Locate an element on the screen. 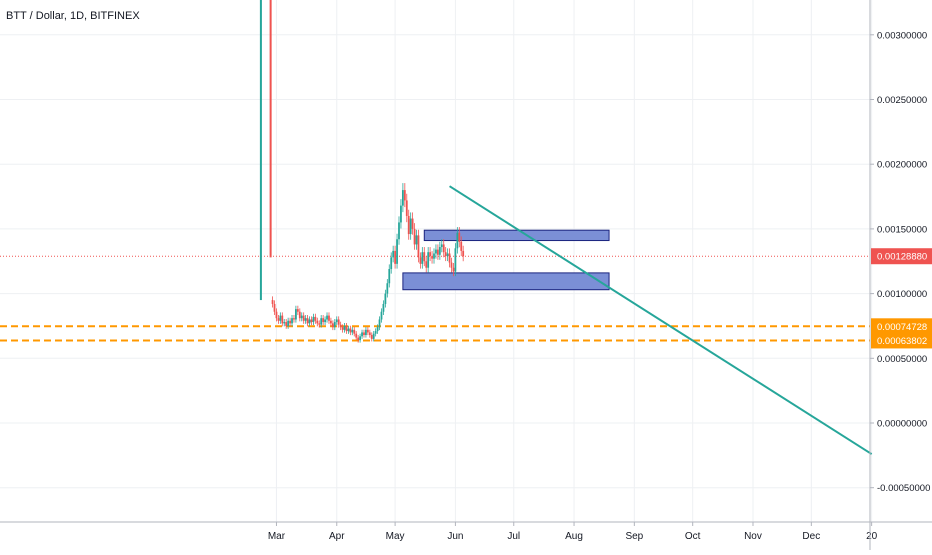 The height and width of the screenshot is (555, 932). y-tick-label: 0.00250000 is located at coordinates (902, 100).